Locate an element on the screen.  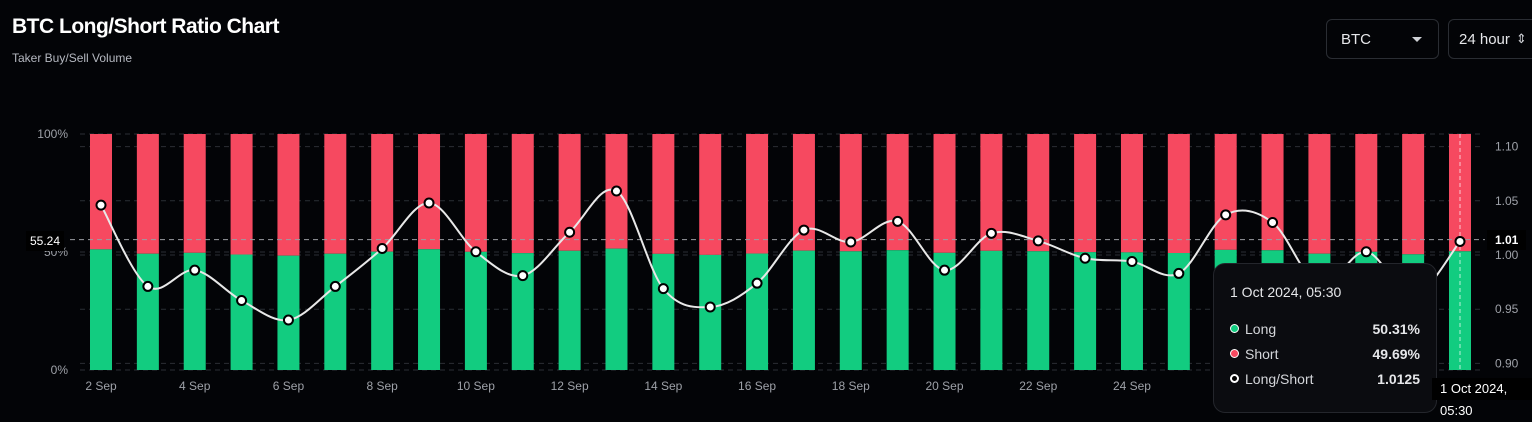
tooltip-value: 49.69% is located at coordinates (1396, 353).